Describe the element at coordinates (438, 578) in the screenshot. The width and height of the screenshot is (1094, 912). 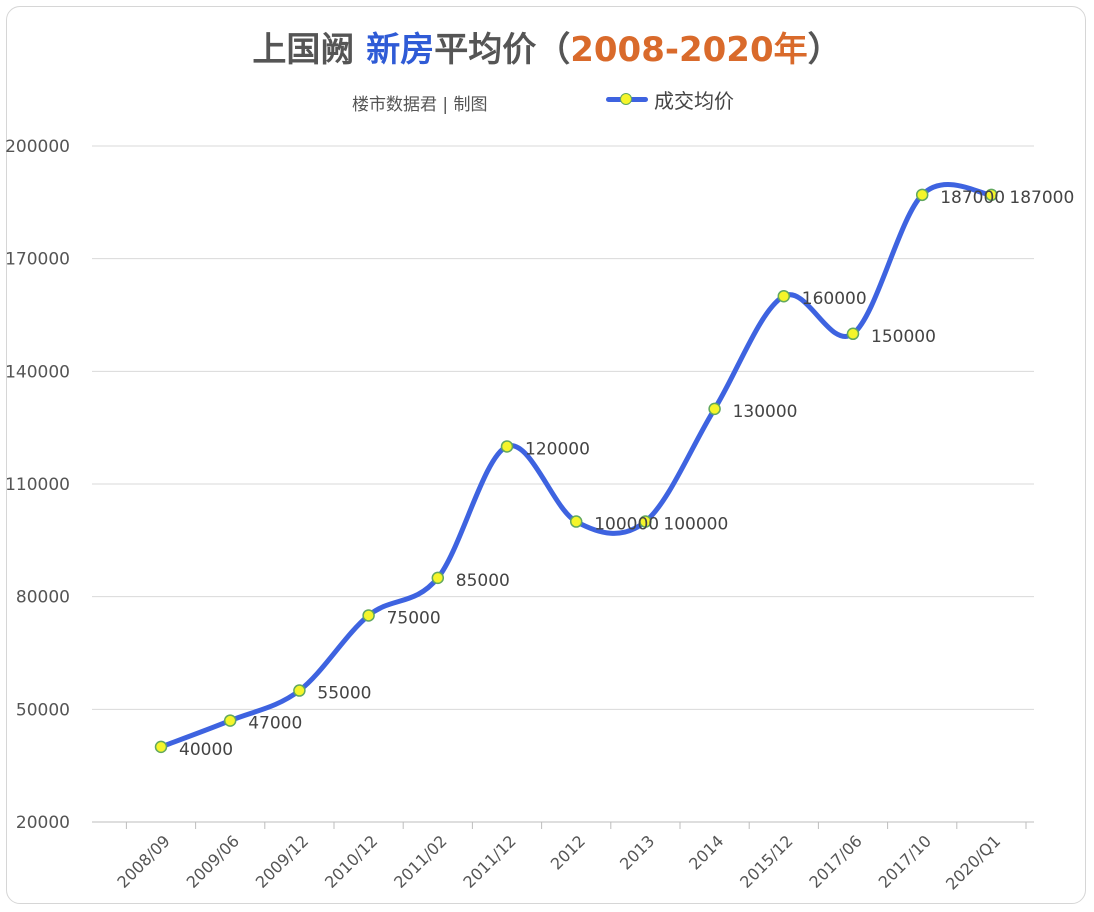
I see `data-point-2011/02` at that location.